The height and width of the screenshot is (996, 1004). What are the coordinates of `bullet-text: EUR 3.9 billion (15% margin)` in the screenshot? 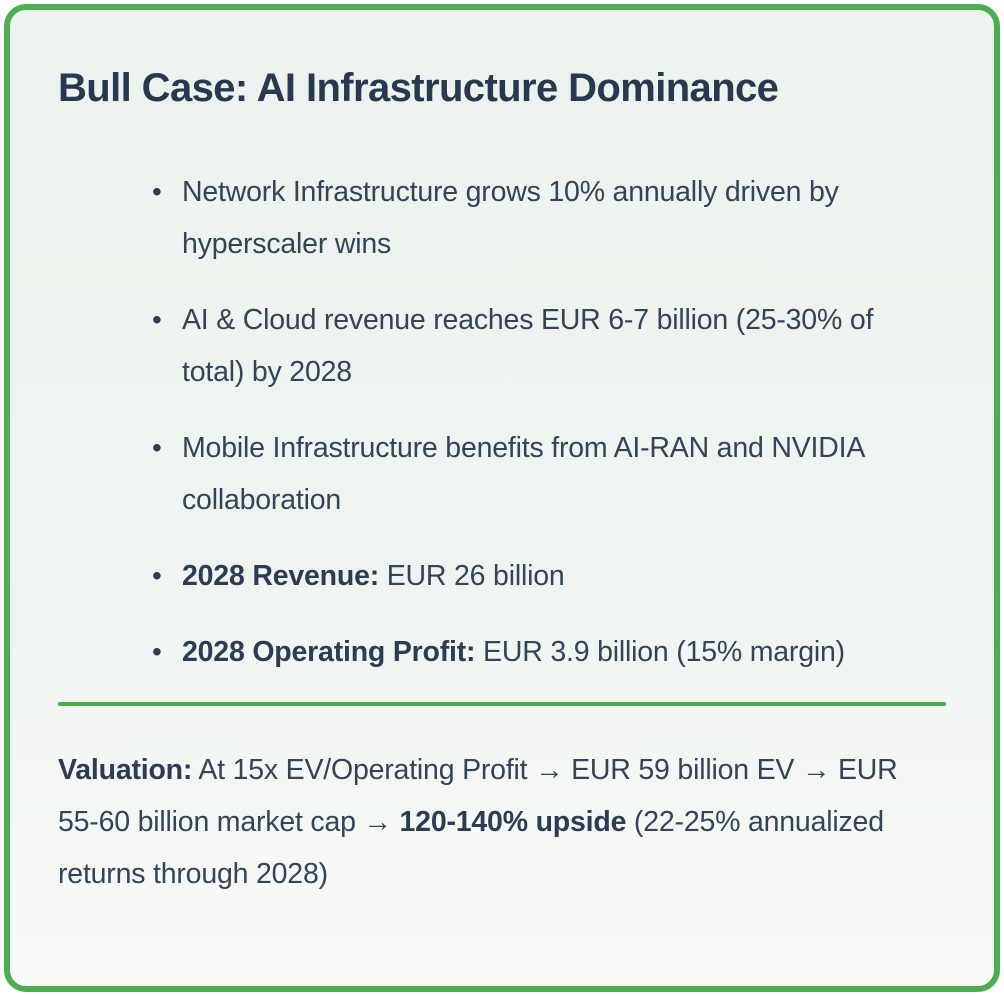 It's located at (660, 652).